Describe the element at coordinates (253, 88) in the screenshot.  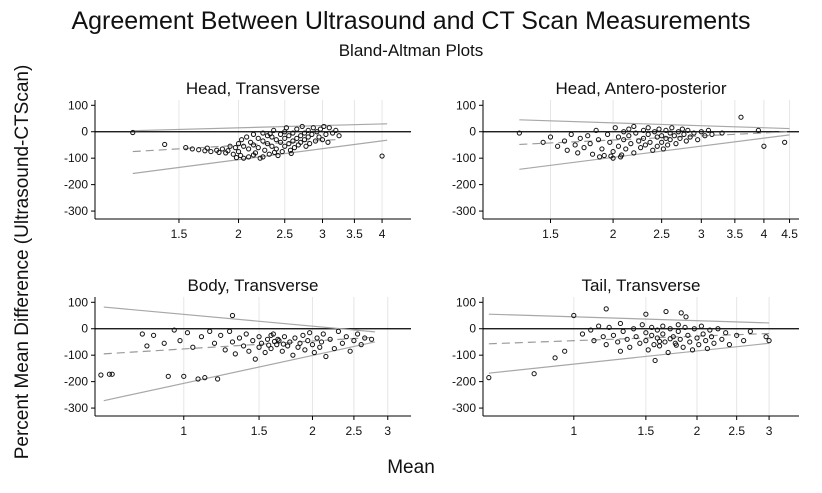
I see `panel-title: Head, Transverse` at that location.